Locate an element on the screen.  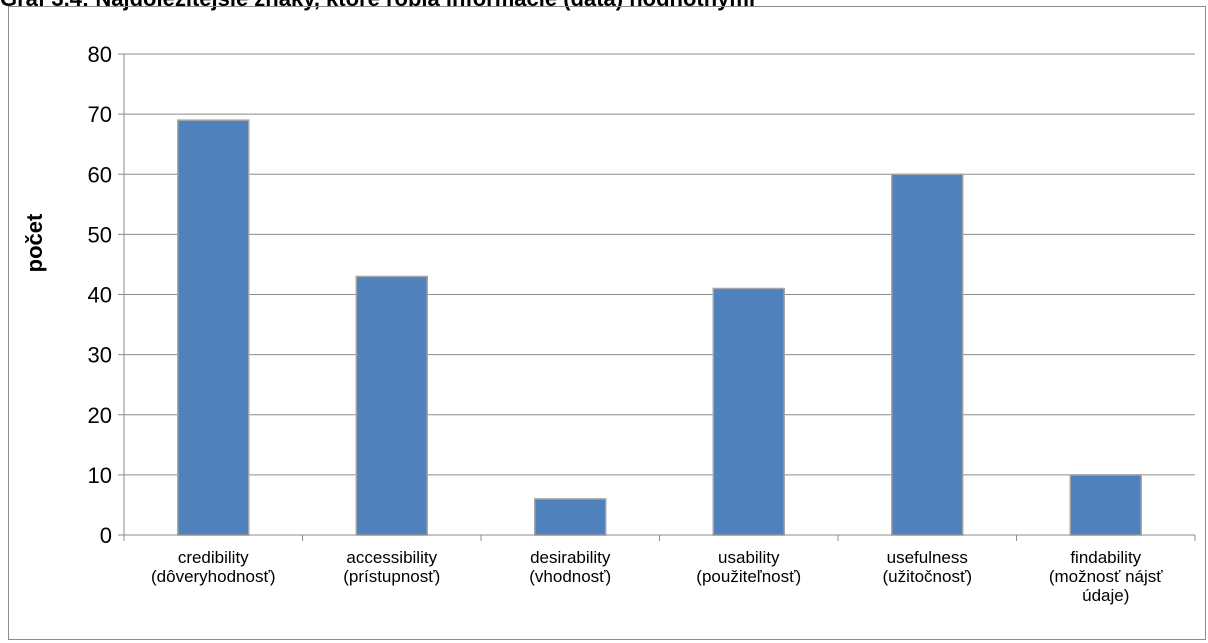
x-tick-label: (užitočnosť) is located at coordinates (927, 576).